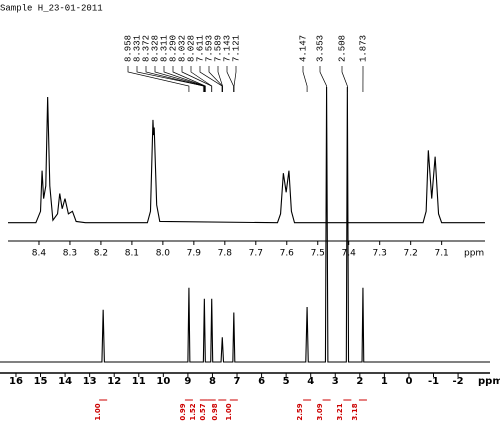 Image resolution: width=500 pixels, height=428 pixels. What do you see at coordinates (408, 381) in the screenshot?
I see `x-tick-label: 0` at bounding box center [408, 381].